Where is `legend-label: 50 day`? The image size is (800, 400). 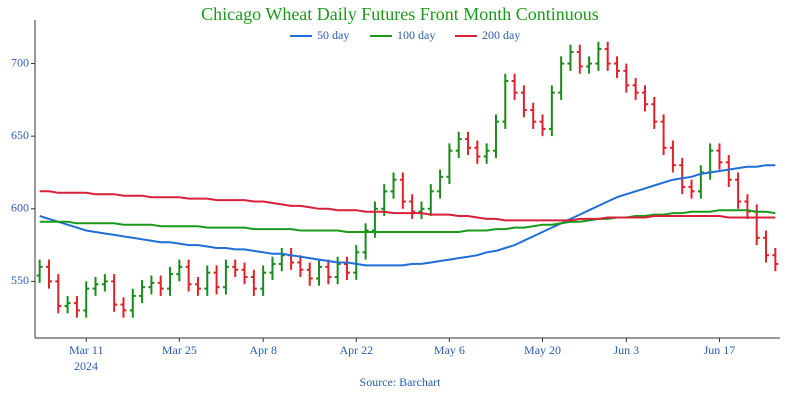 legend-label: 50 day is located at coordinates (333, 35).